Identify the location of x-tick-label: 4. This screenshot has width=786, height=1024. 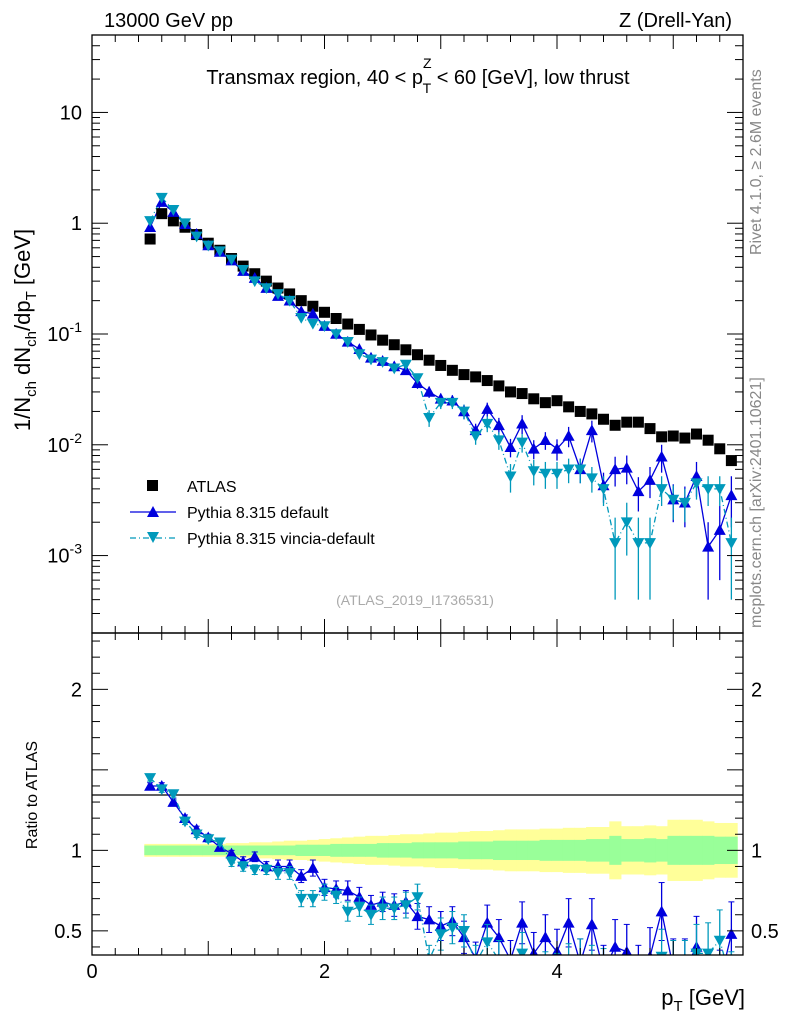
(556, 972).